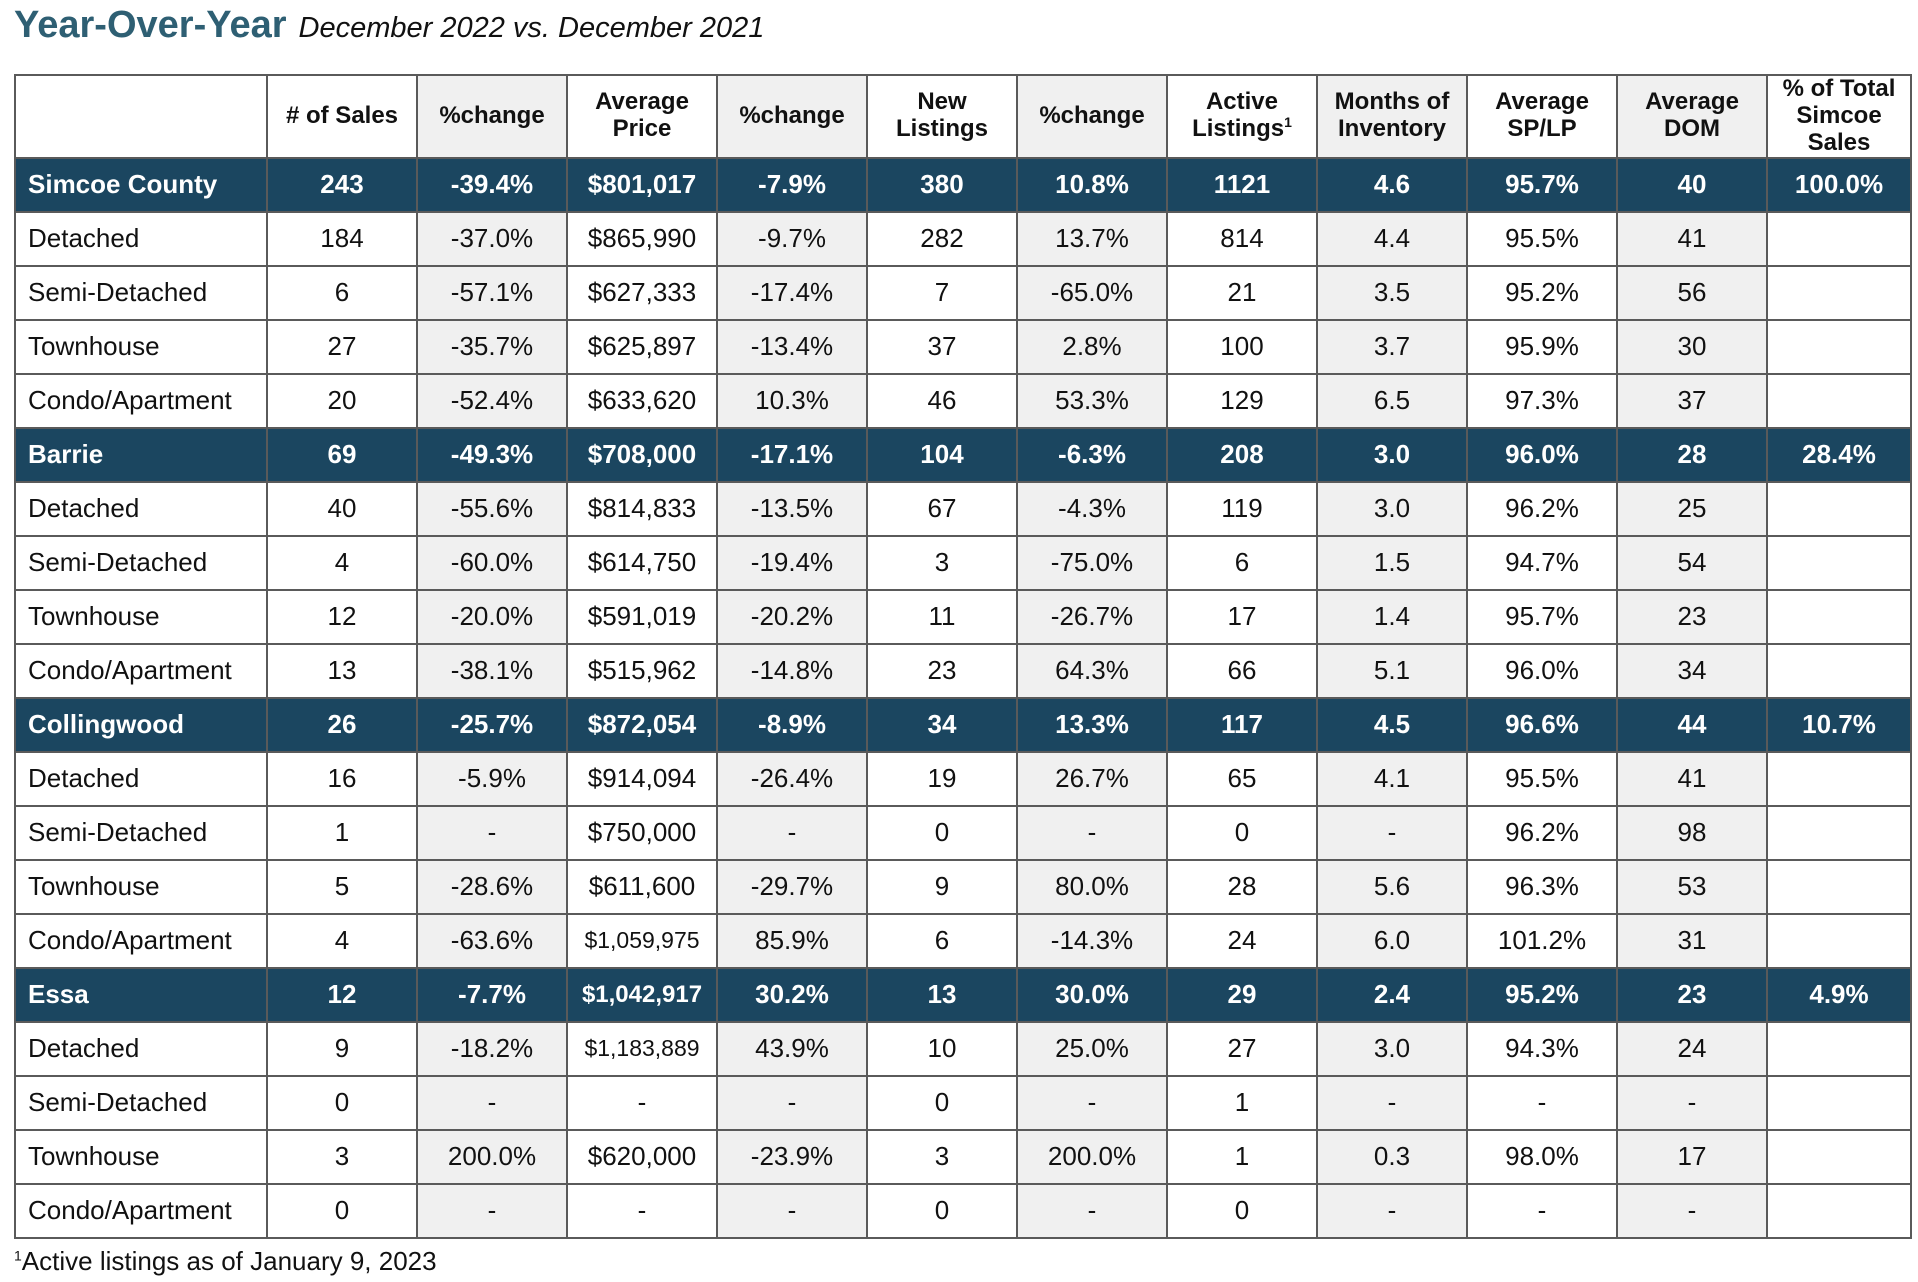  What do you see at coordinates (141, 994) in the screenshot?
I see `cell-type: Essa` at bounding box center [141, 994].